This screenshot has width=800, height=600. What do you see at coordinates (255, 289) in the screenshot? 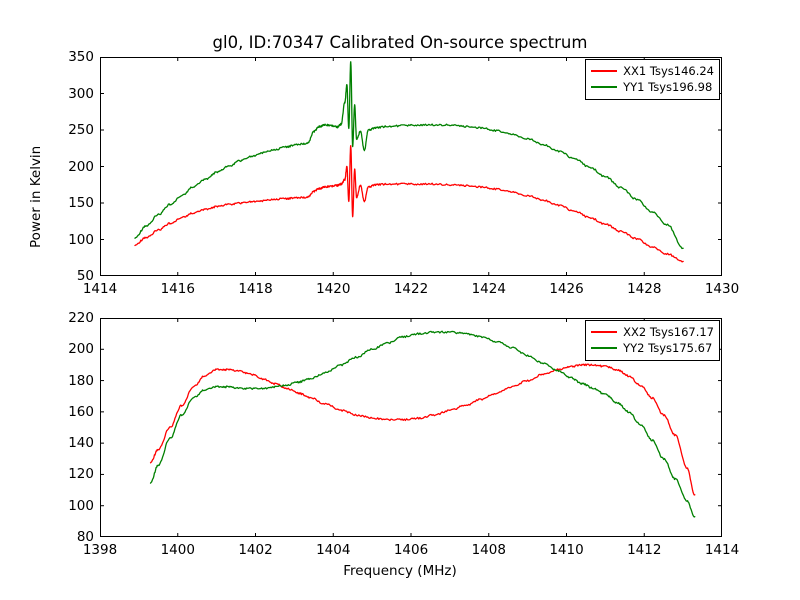
I see `x-tick-label-top-2: 1418` at bounding box center [255, 289].